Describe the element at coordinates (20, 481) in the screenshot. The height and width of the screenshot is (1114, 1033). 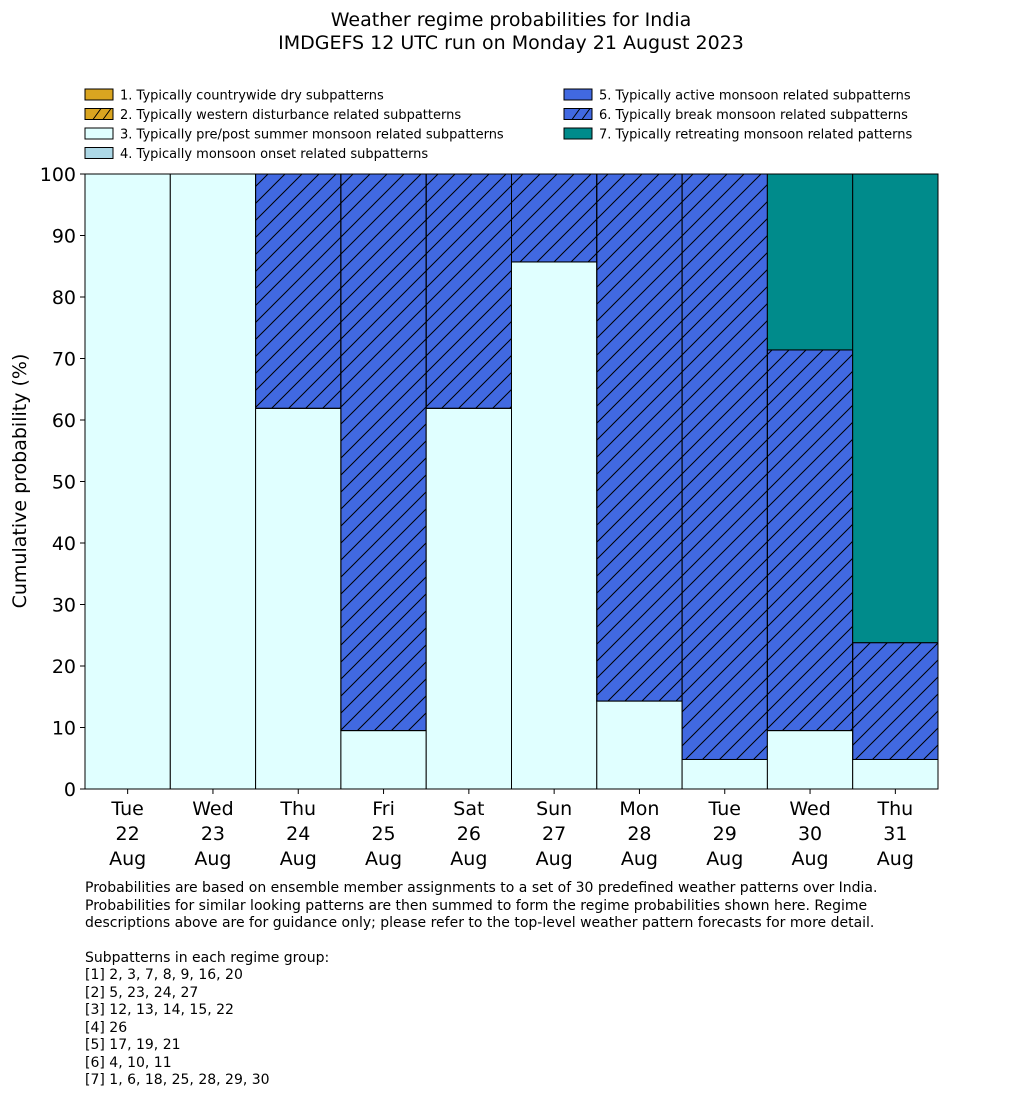
I see `y-axis-label: Cumulative probability (%)` at that location.